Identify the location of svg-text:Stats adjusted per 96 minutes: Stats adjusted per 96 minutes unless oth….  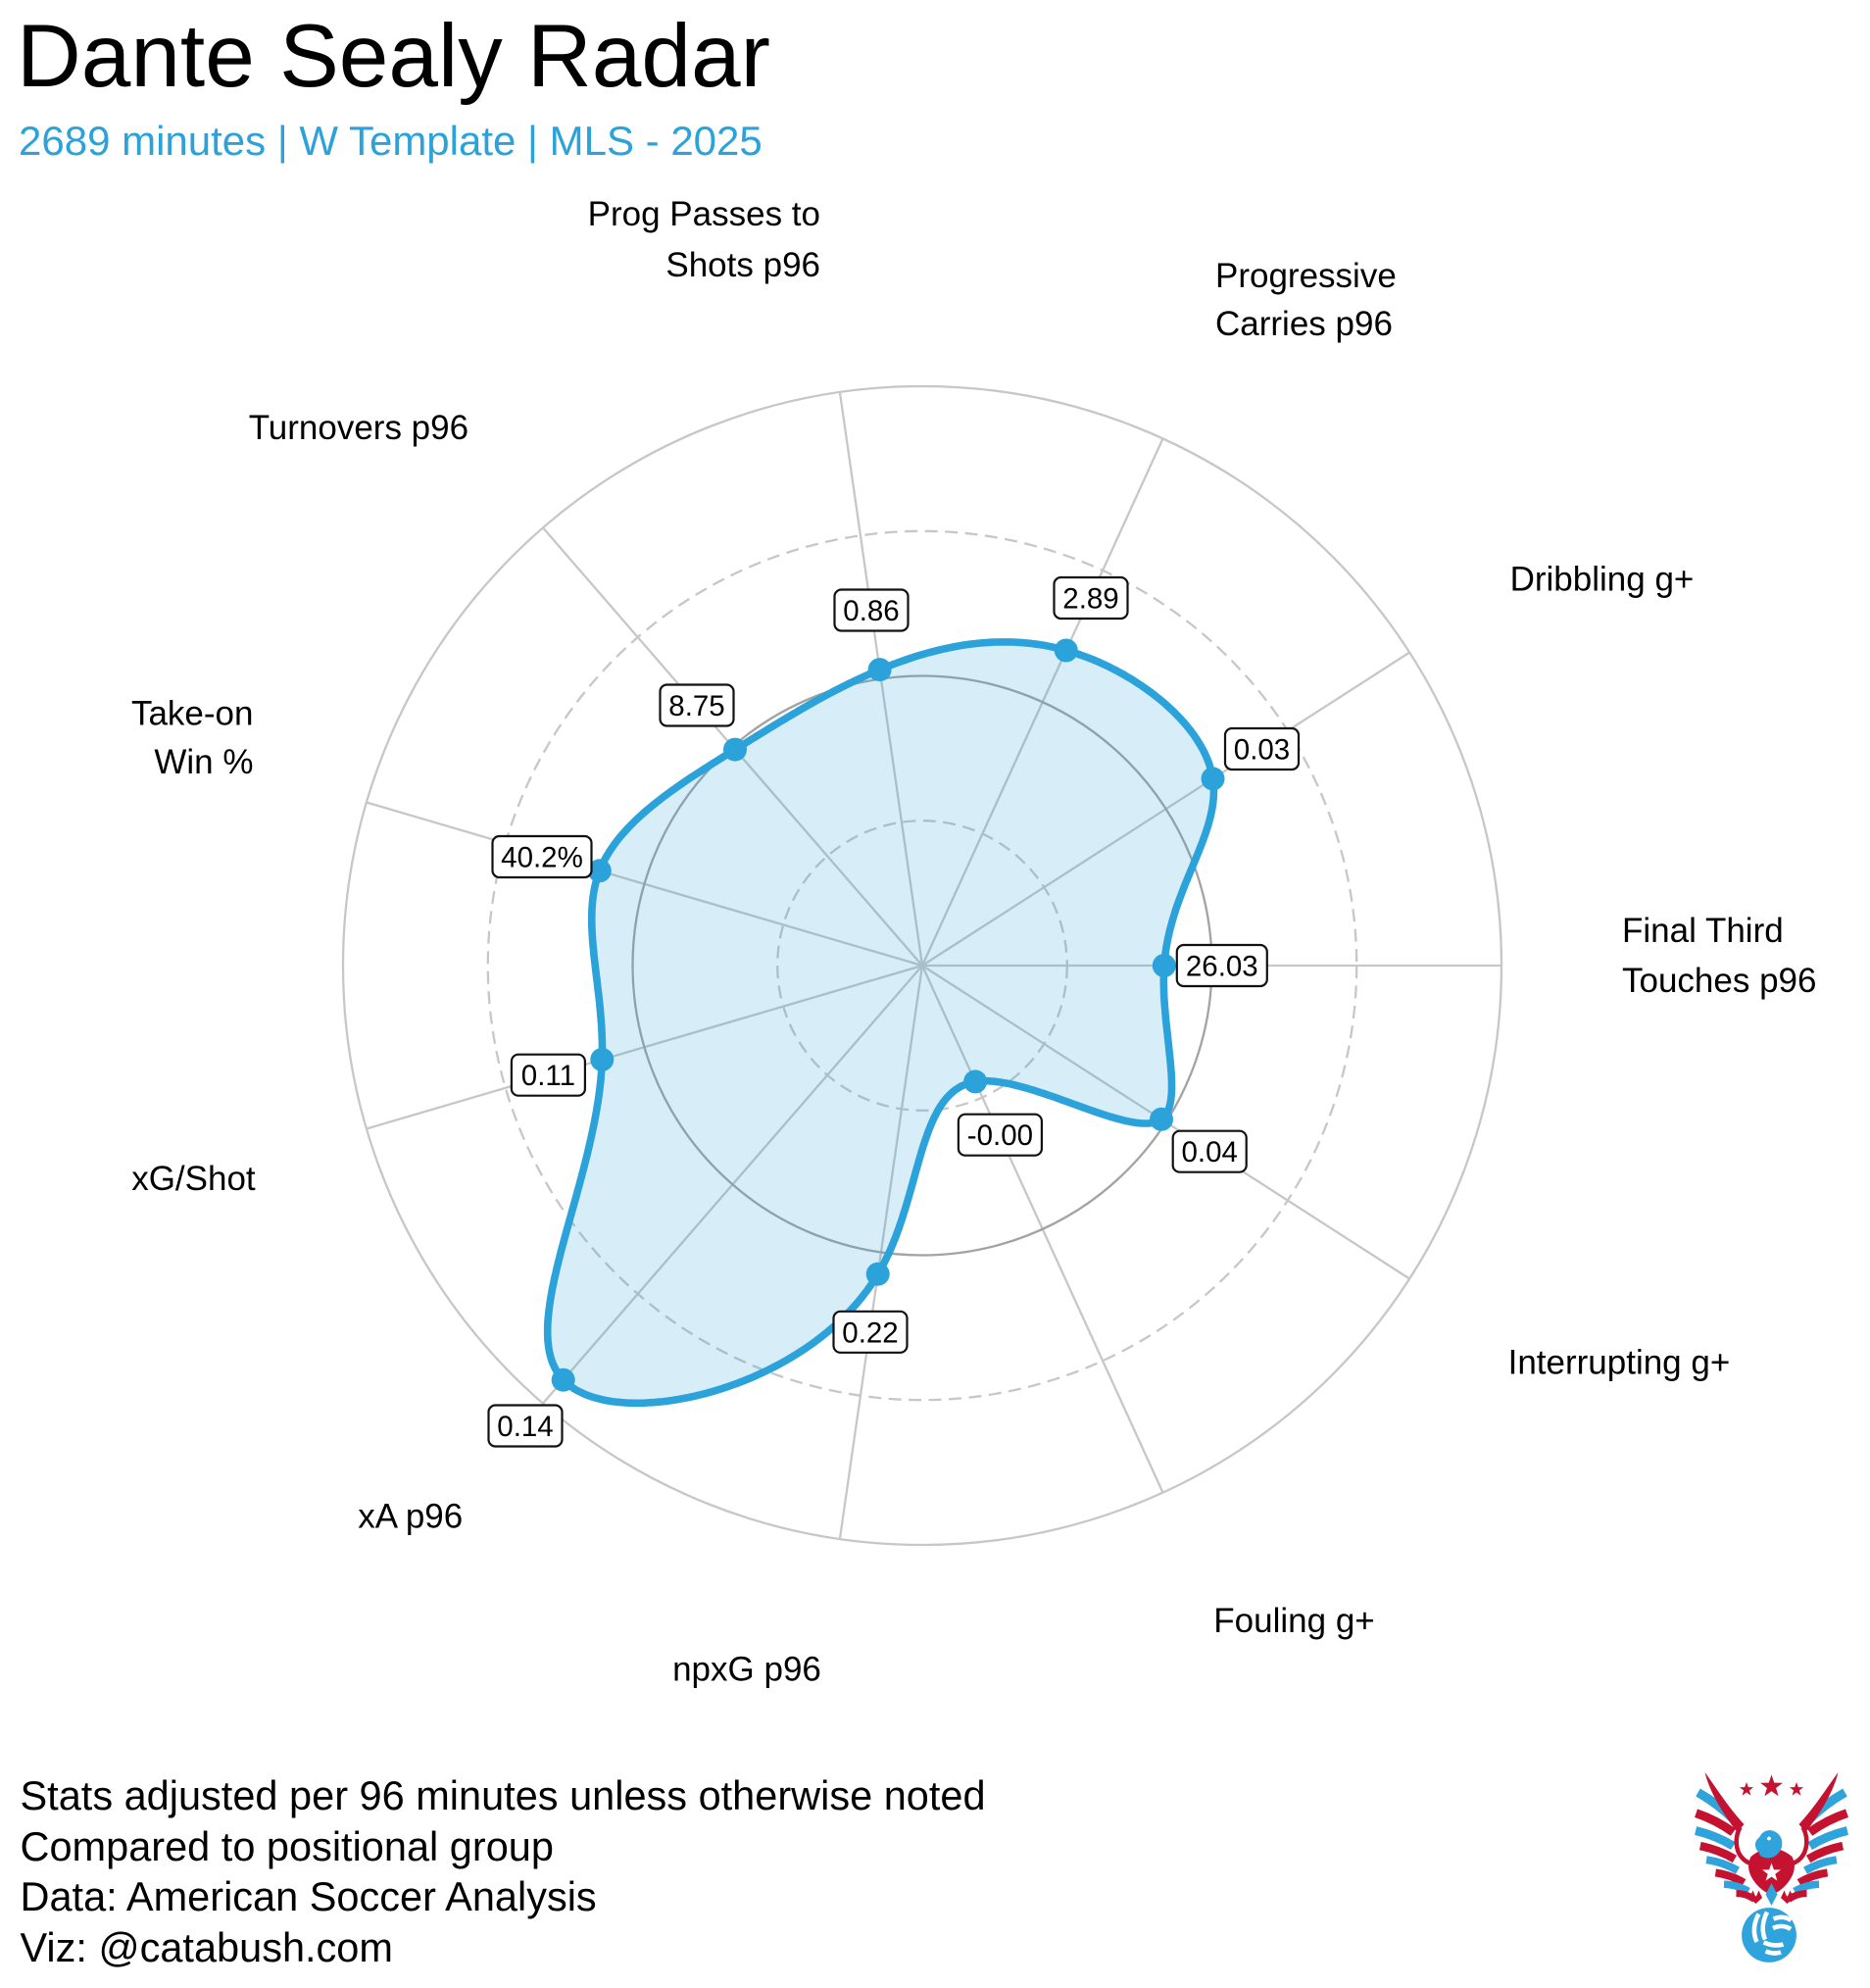
(504, 1795).